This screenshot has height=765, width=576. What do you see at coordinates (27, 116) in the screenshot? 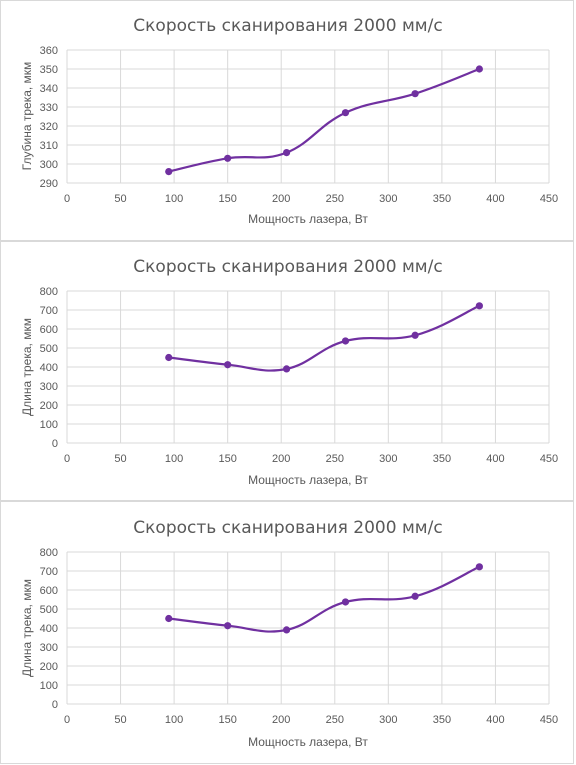
I see `y-axis-label: Глубина трека, мкм` at bounding box center [27, 116].